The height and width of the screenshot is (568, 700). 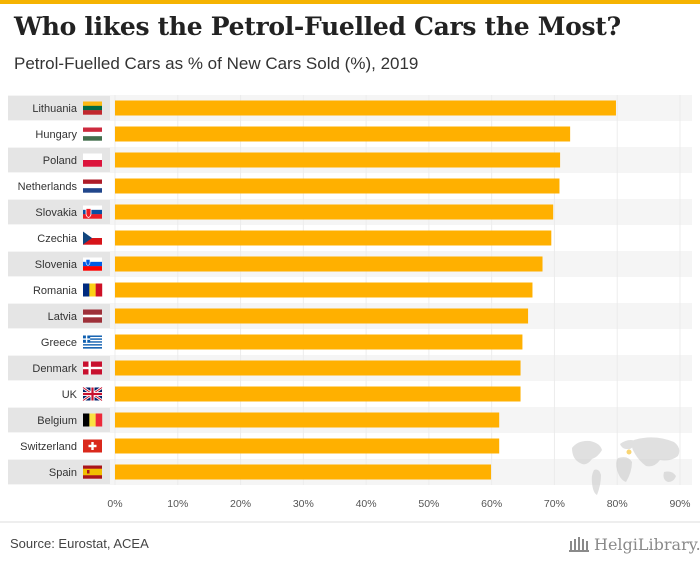 What do you see at coordinates (60, 161) in the screenshot?
I see `category-label: Poland` at bounding box center [60, 161].